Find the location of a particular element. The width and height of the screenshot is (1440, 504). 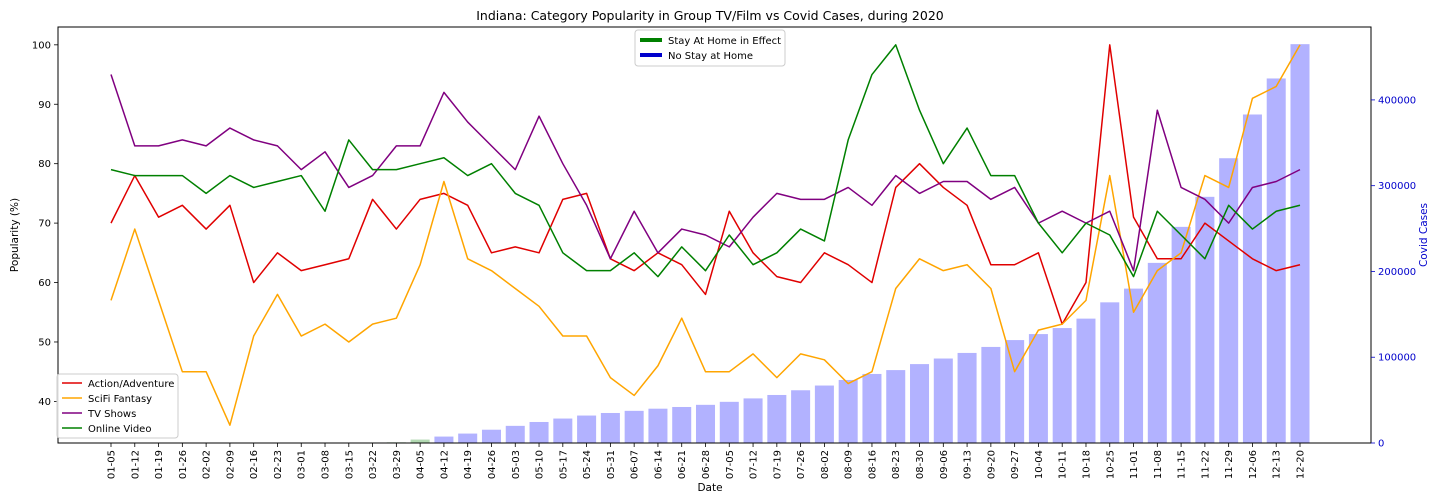

y2-tick-label: 100000 is located at coordinates (1397, 358).